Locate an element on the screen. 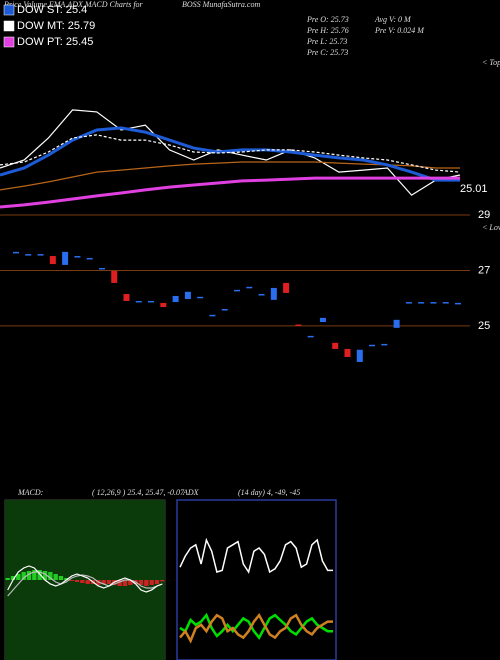 Image resolution: width=500 pixels, height=660 pixels. panel-title: MACD: is located at coordinates (30, 492).